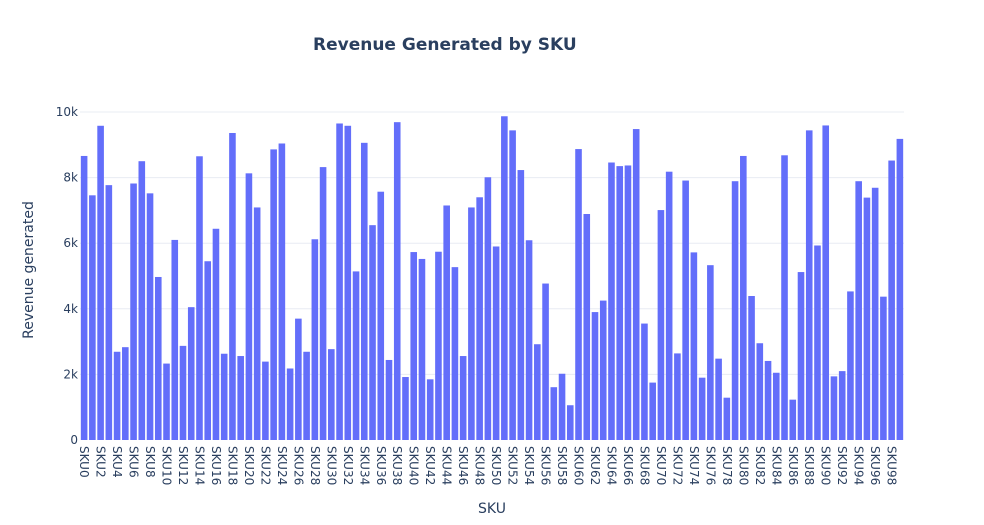 This screenshot has height=525, width=984. What do you see at coordinates (29, 270) in the screenshot?
I see `y-axis-title: Revenue generated` at bounding box center [29, 270].